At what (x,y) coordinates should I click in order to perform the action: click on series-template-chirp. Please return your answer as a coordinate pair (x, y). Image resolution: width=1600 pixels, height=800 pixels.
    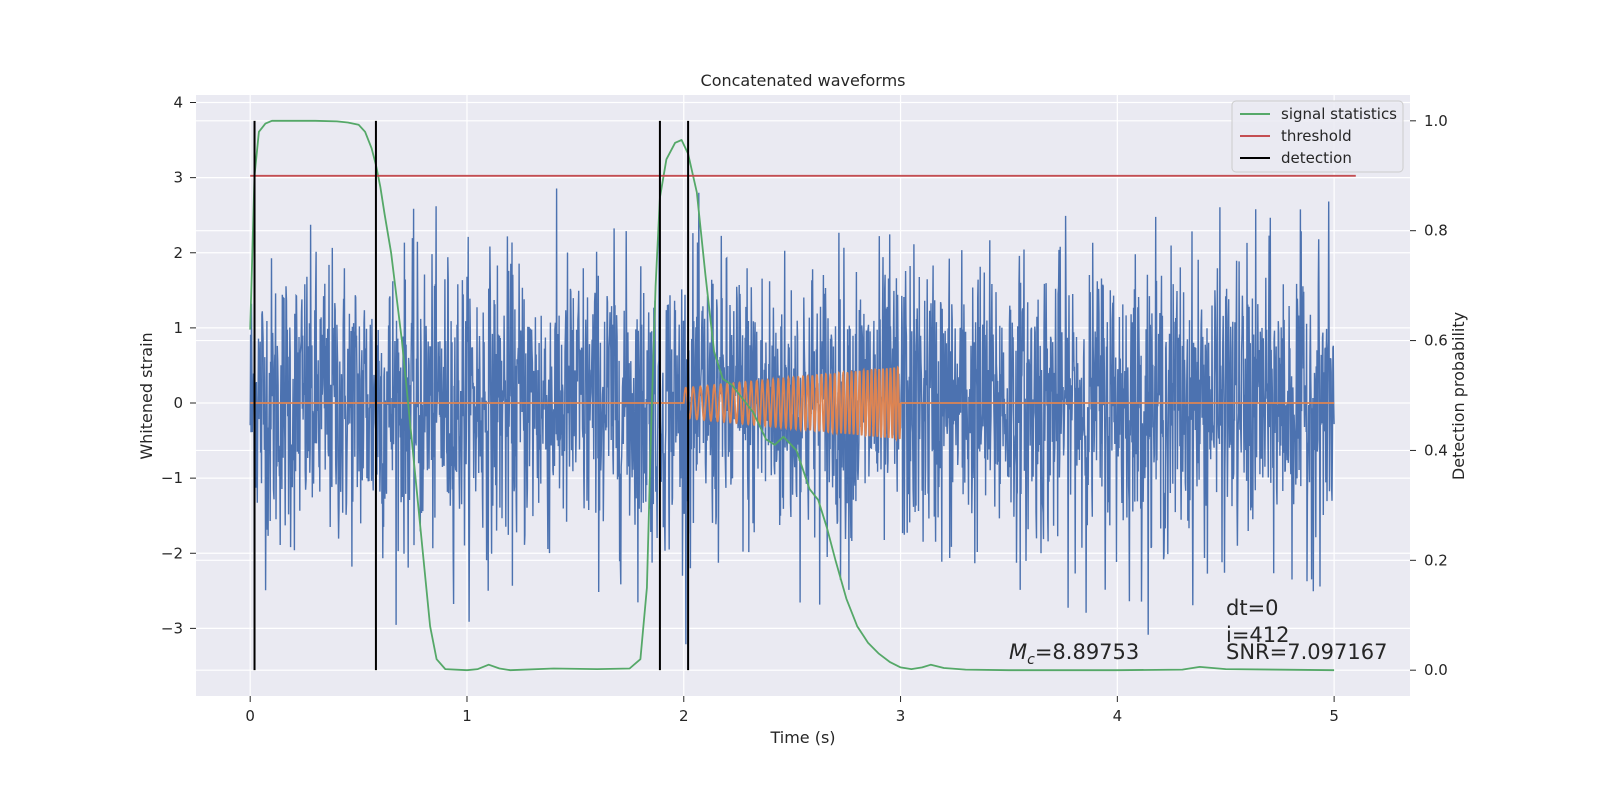
    Looking at the image, I should click on (792, 403).